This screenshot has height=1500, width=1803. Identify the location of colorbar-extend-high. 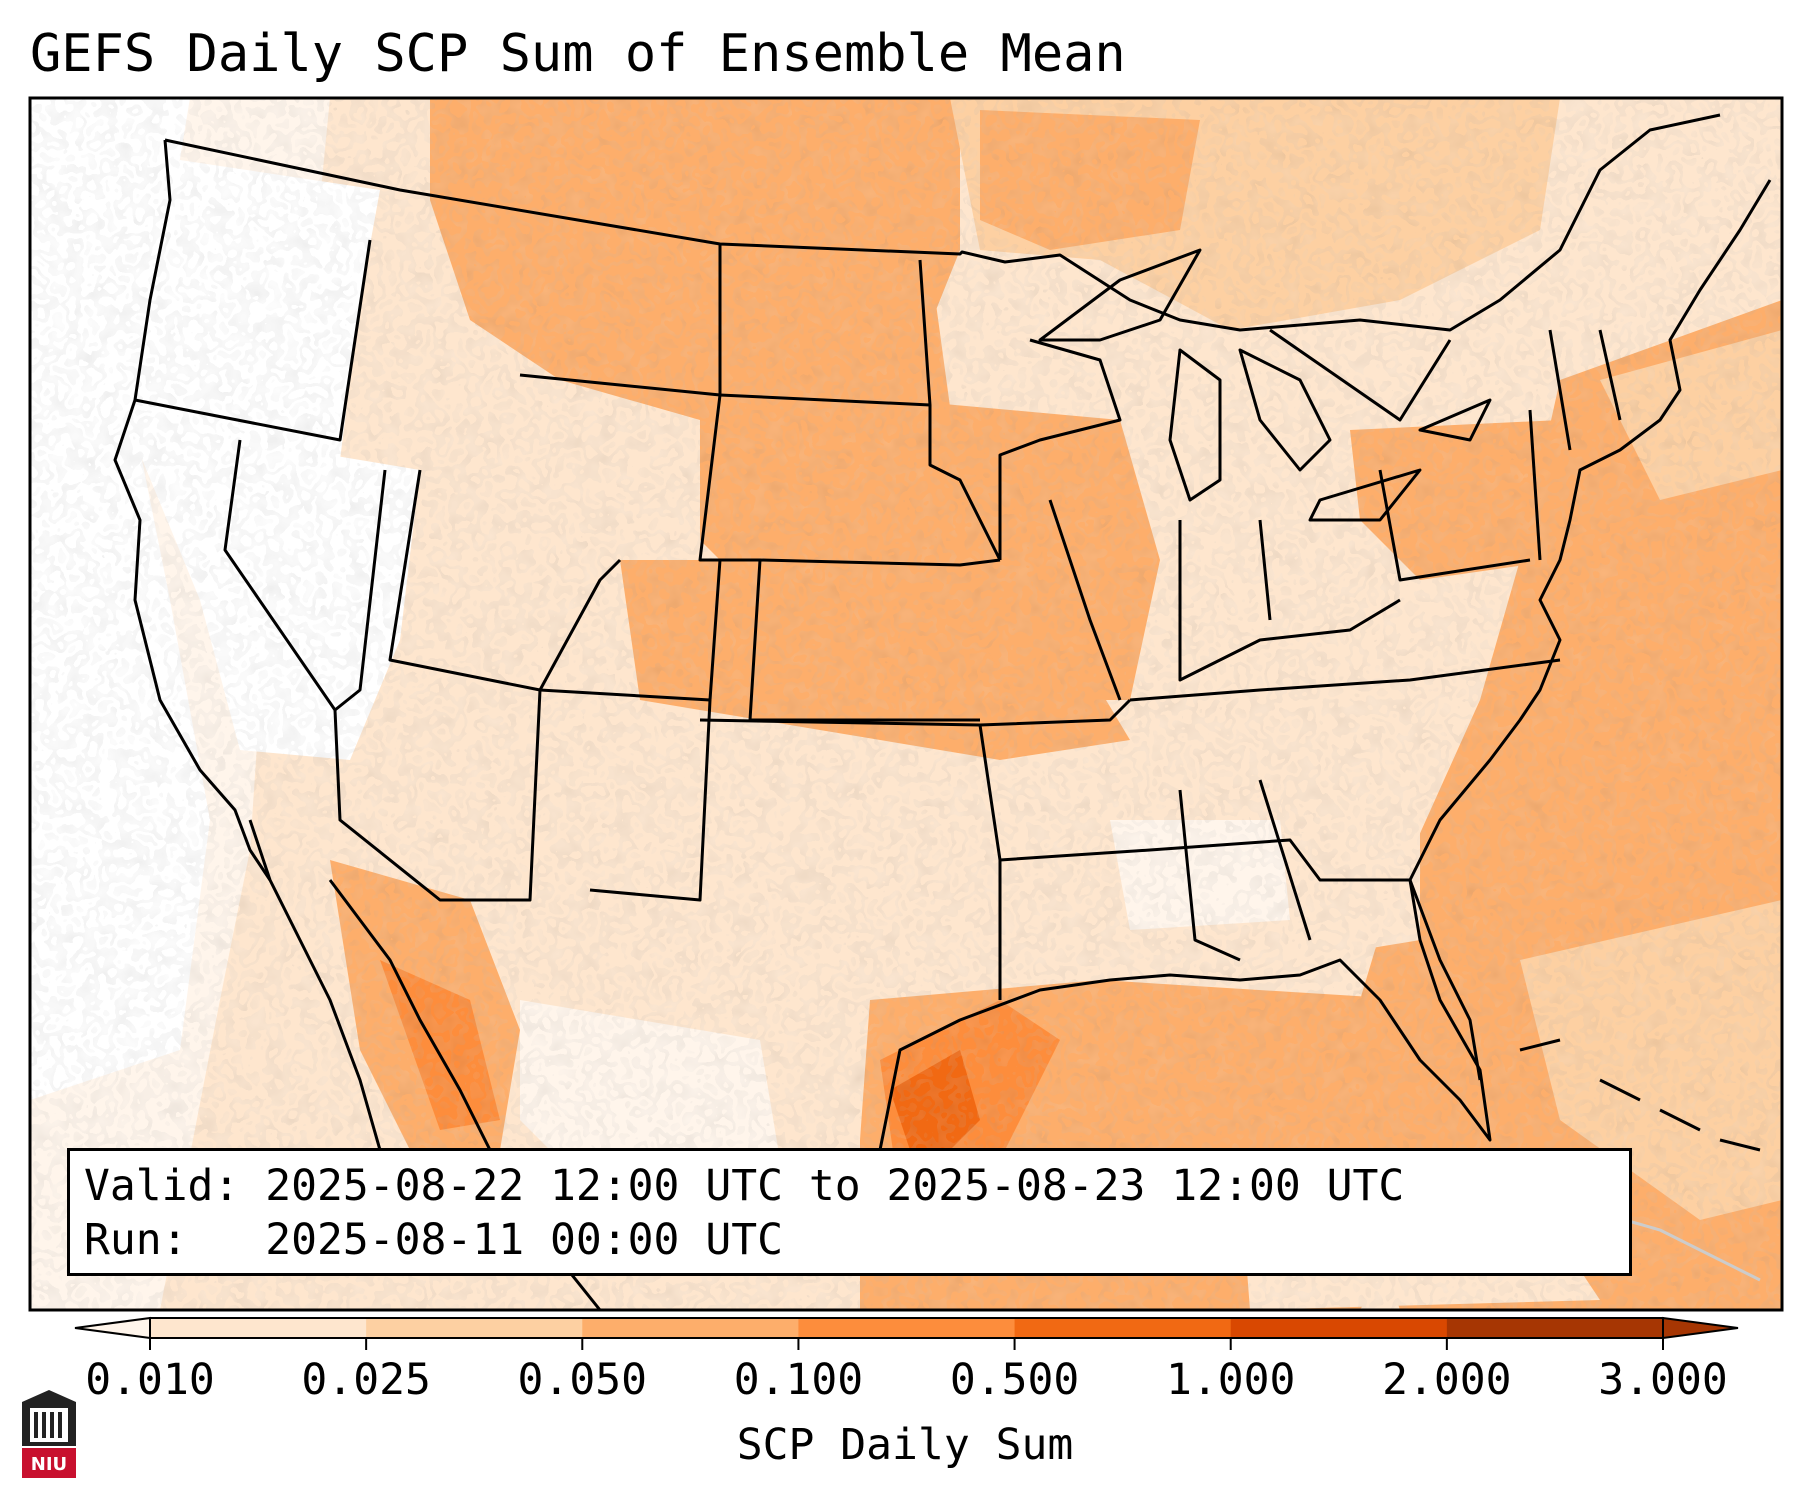
(1700, 1328).